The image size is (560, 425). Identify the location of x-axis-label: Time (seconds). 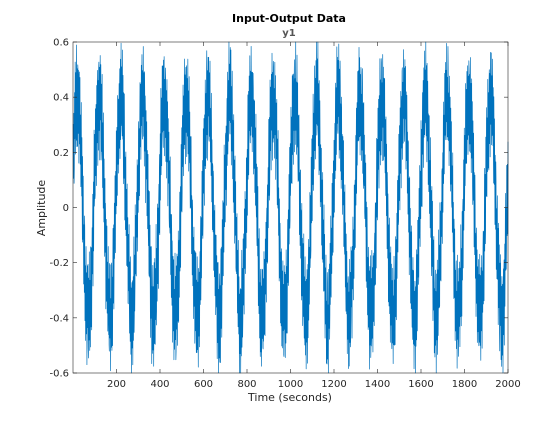
(289, 397).